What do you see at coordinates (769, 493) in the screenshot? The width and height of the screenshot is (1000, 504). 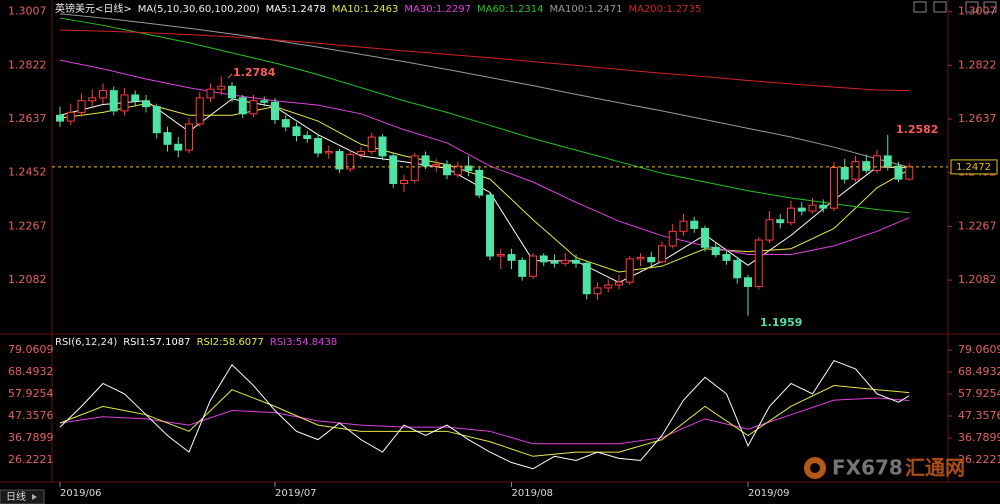 I see `x-tick-label: 2019/09` at bounding box center [769, 493].